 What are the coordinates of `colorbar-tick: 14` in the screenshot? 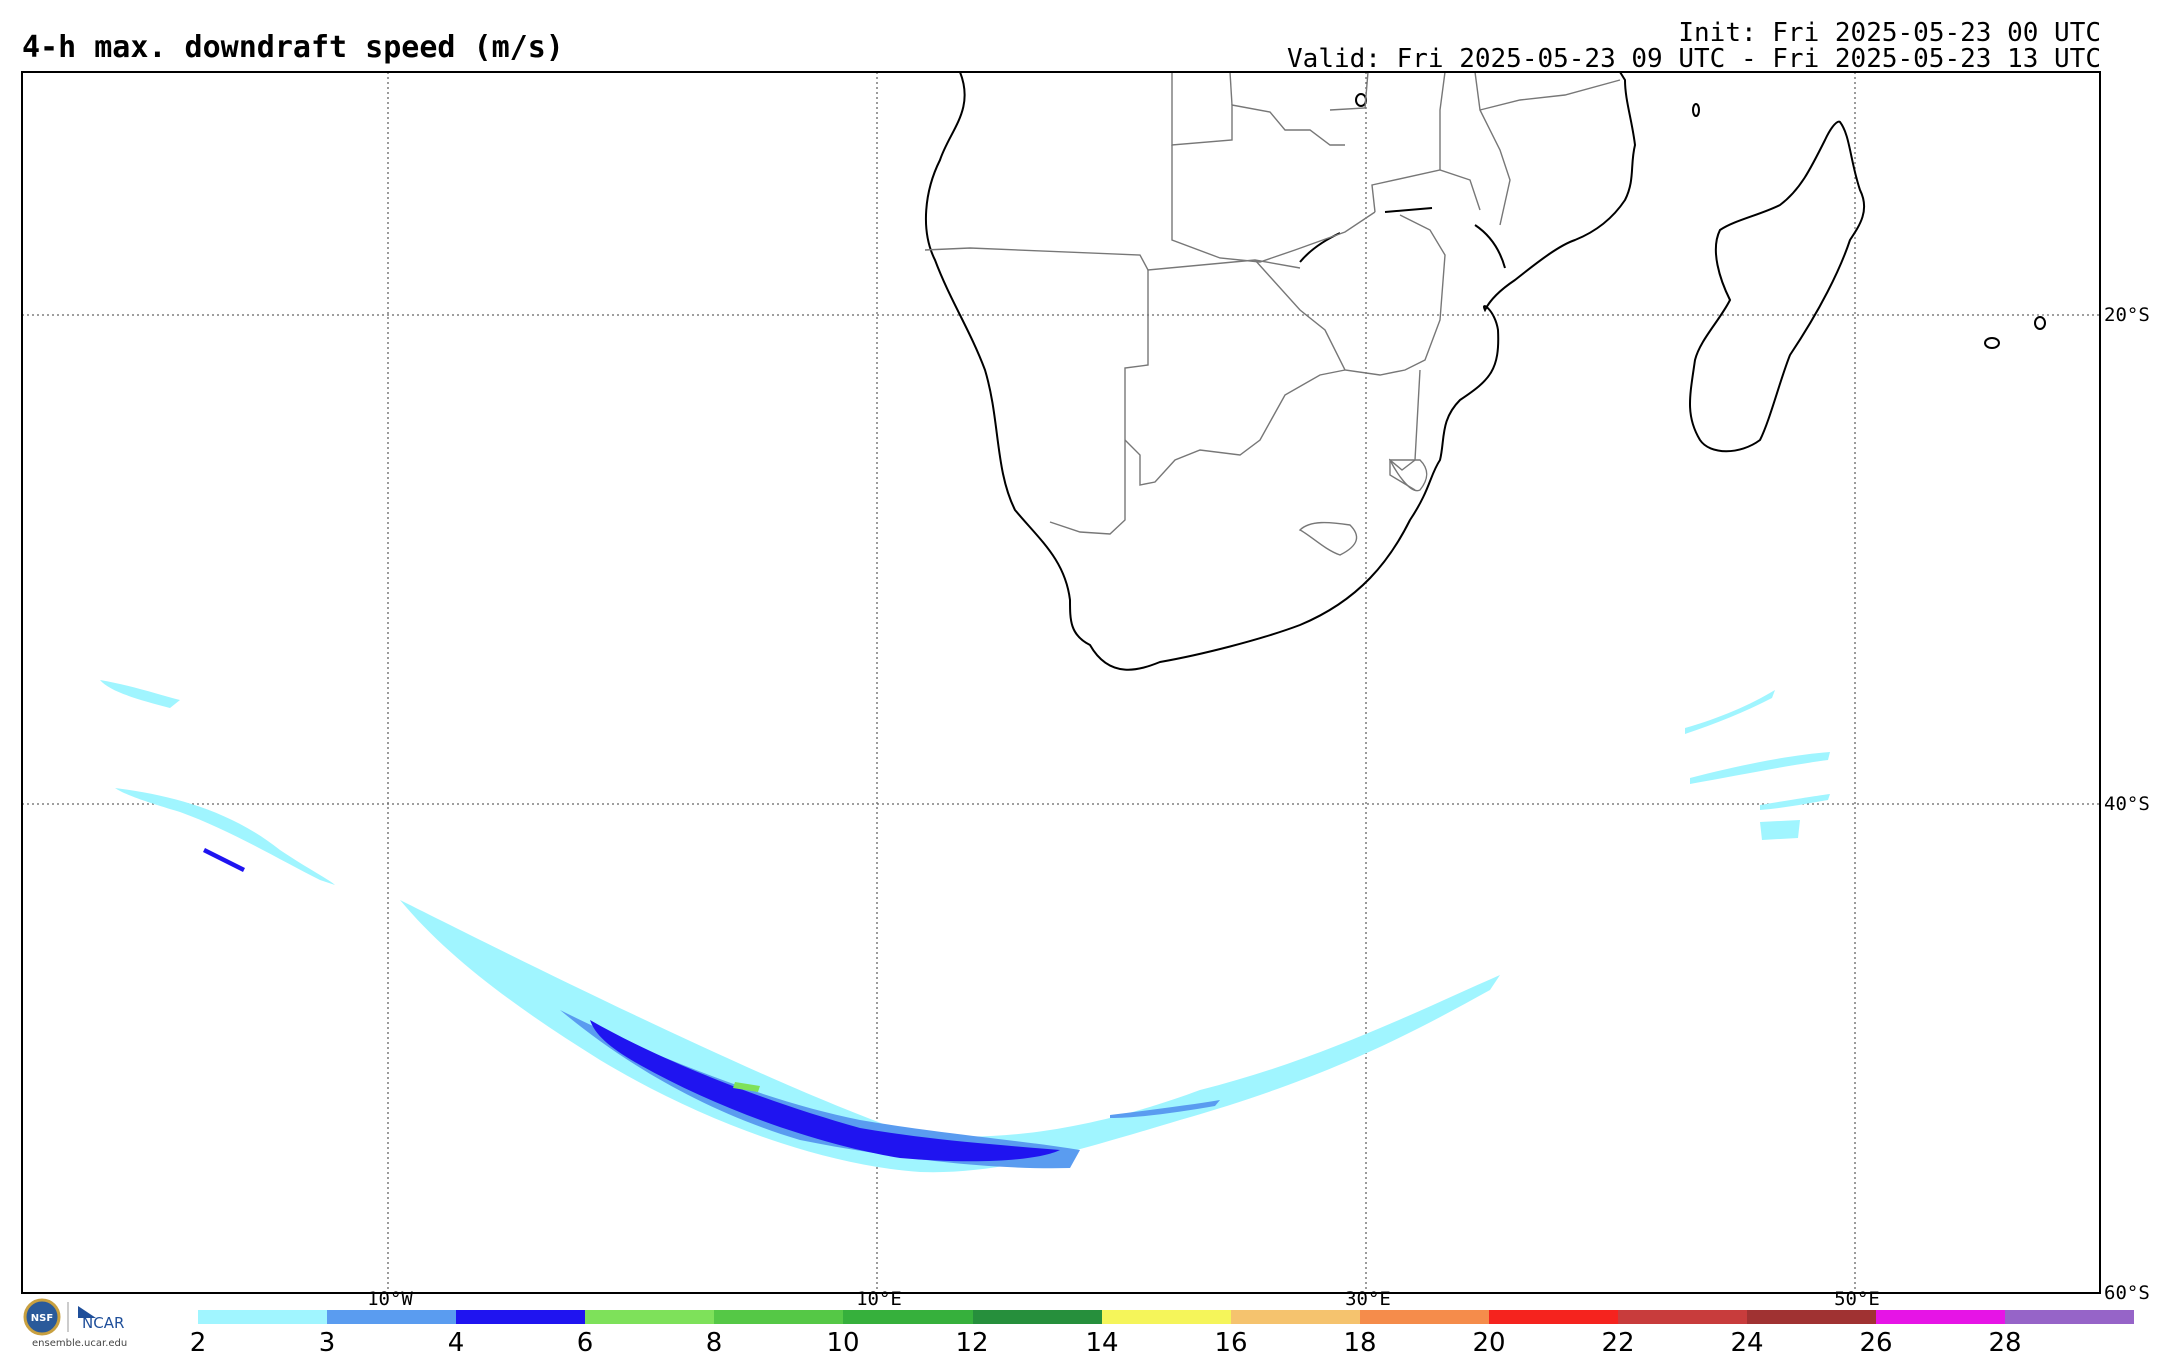 It's located at (1102, 1343).